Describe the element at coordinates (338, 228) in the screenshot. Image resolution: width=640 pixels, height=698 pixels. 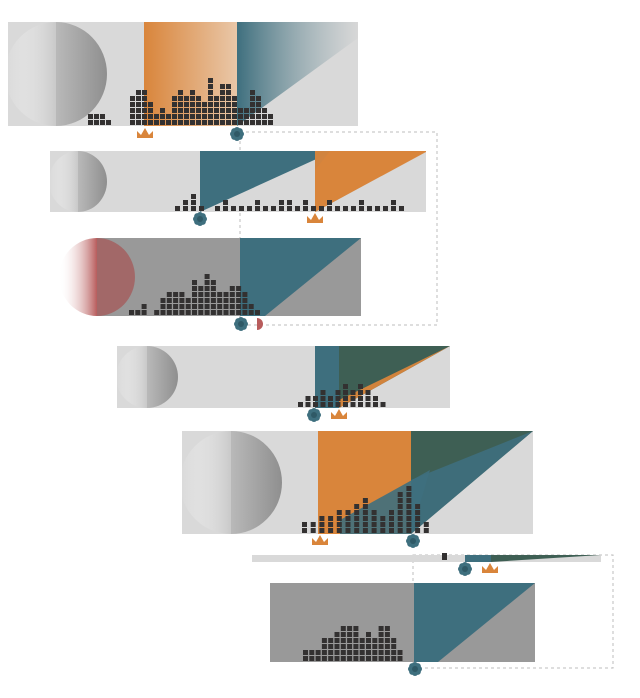
I see `connector-outline` at that location.